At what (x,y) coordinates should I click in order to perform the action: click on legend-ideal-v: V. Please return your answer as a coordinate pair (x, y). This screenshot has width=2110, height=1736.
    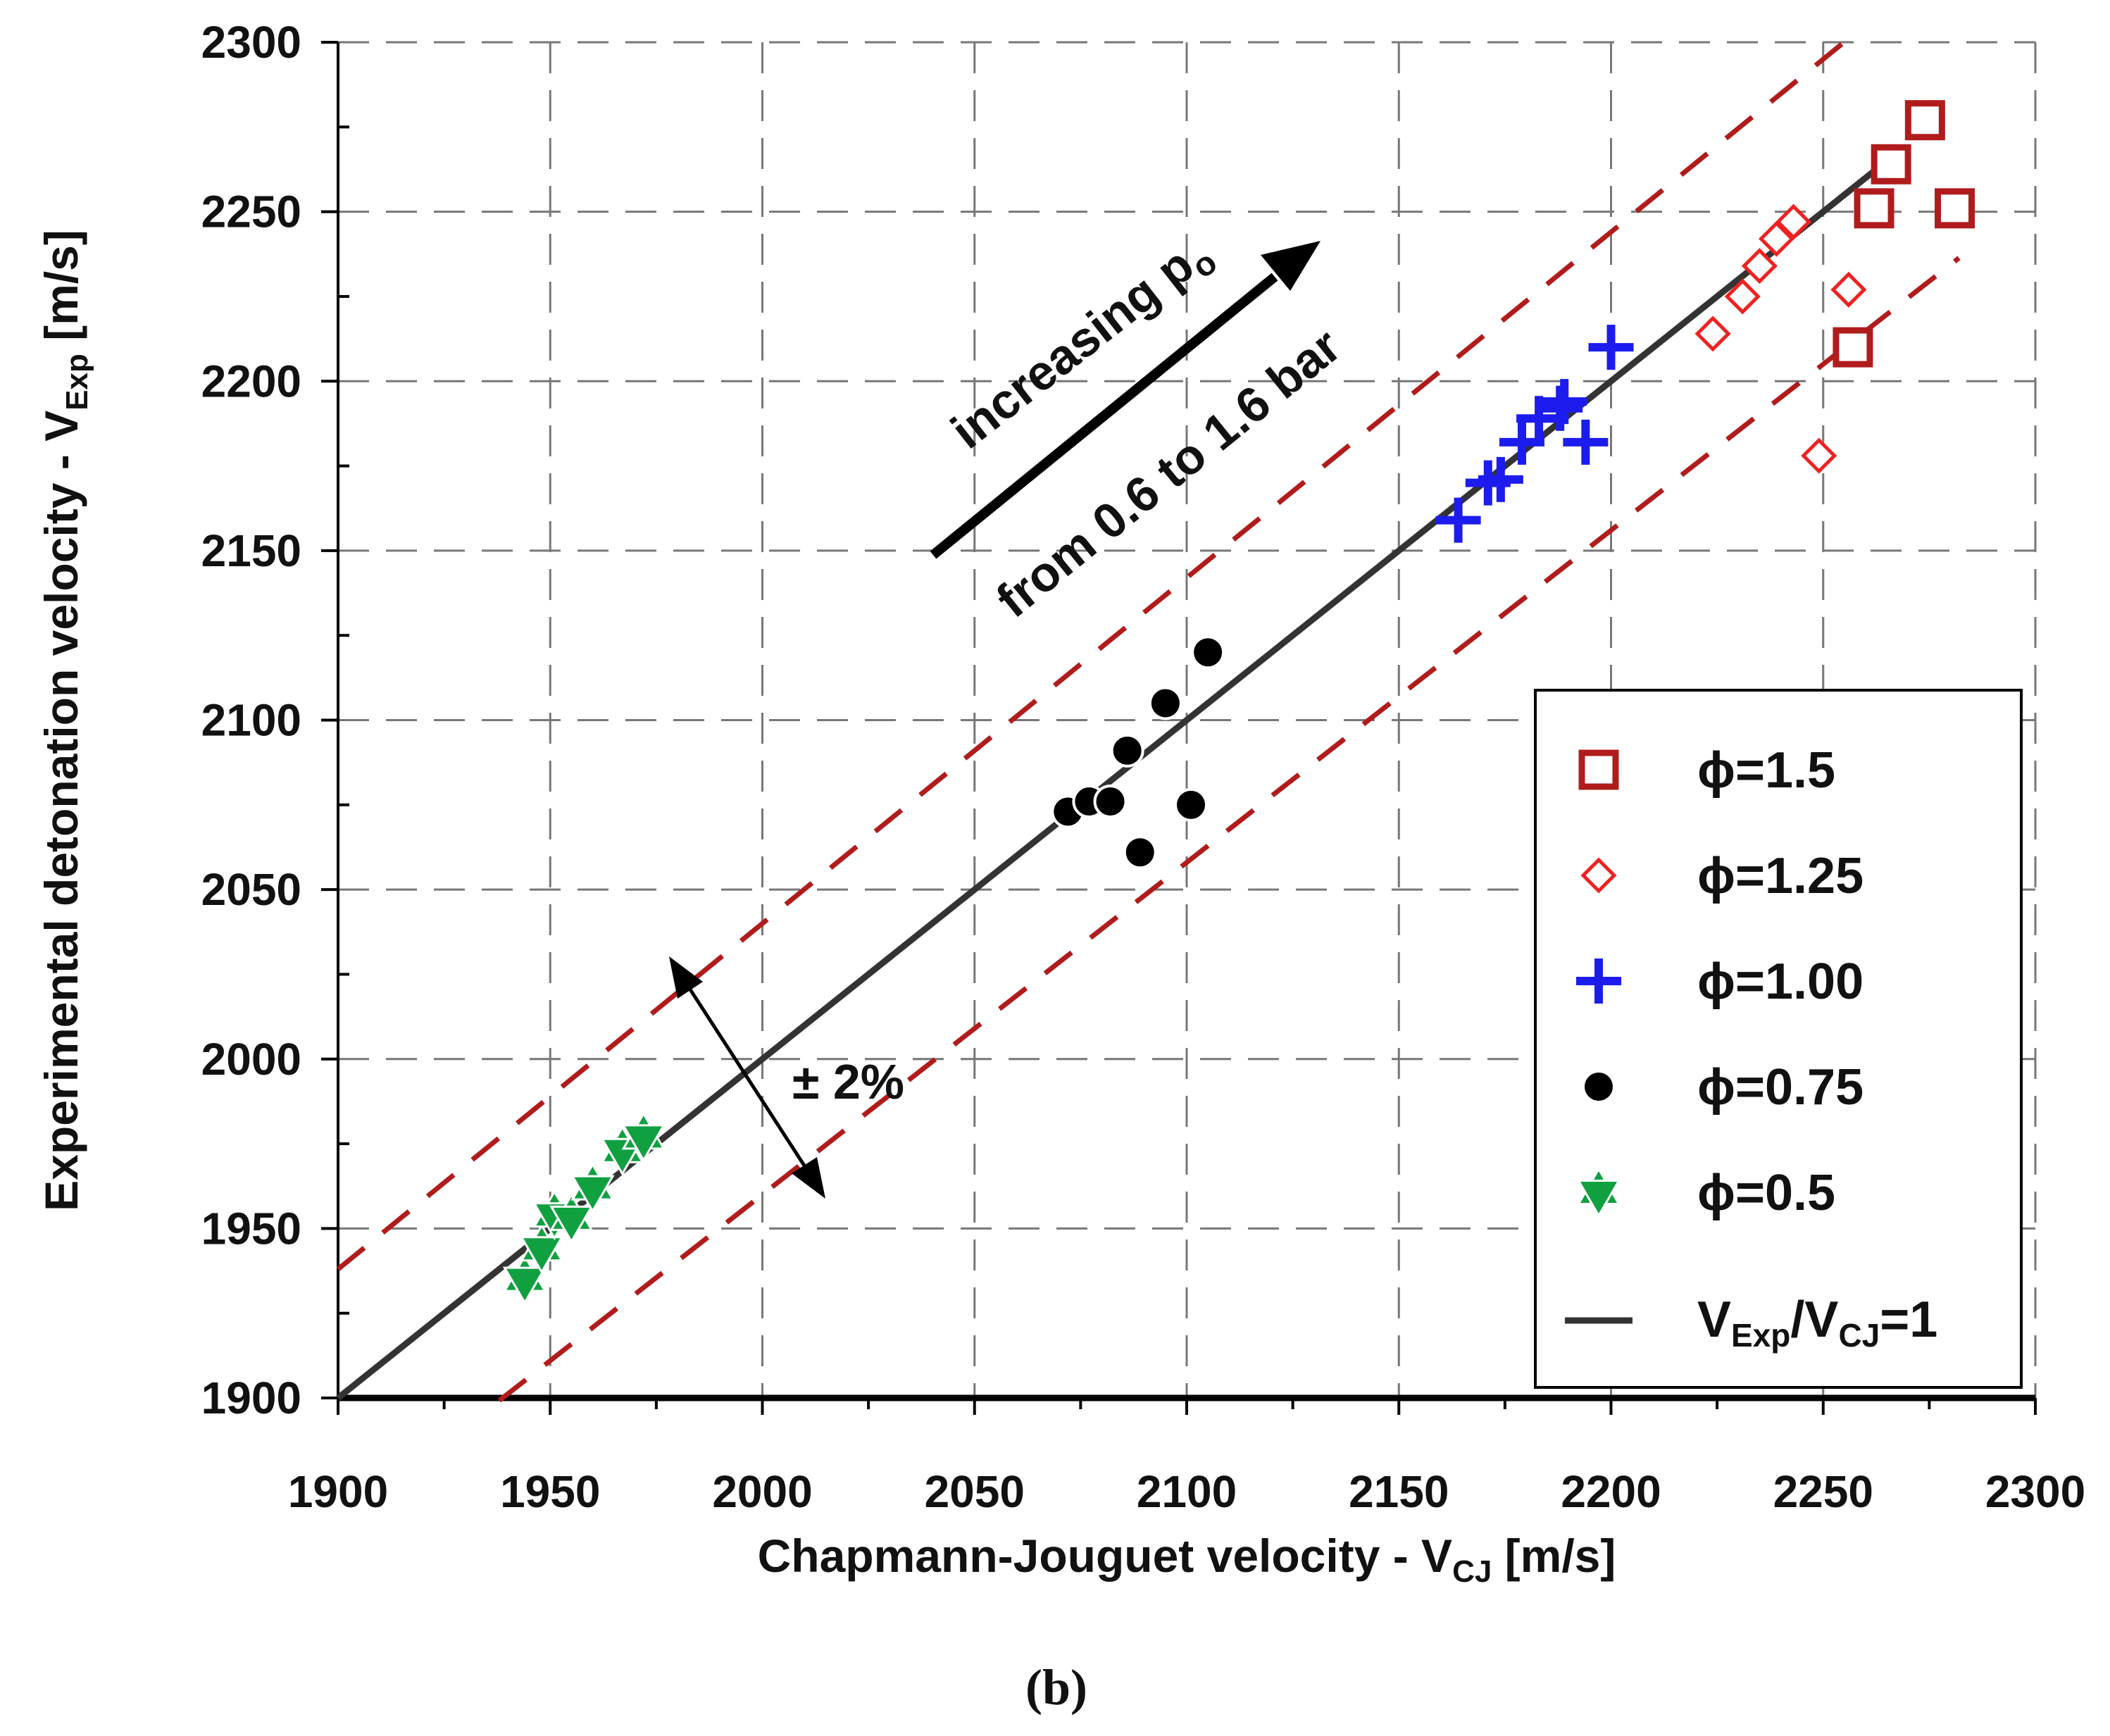
    Looking at the image, I should click on (1714, 1320).